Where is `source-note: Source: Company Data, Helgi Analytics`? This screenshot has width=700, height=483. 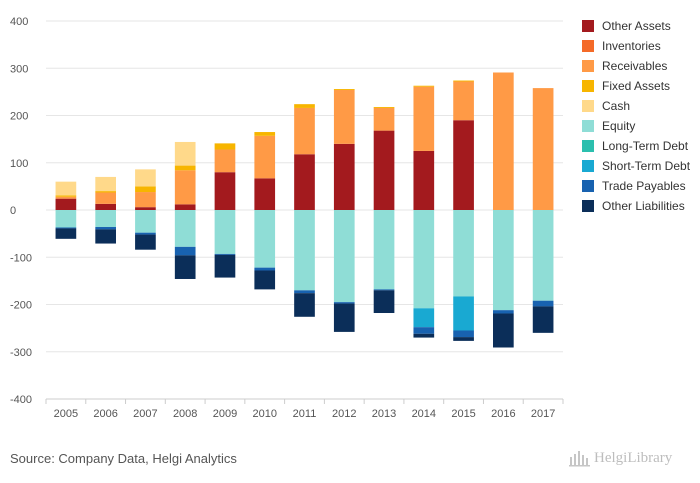 source-note: Source: Company Data, Helgi Analytics is located at coordinates (123, 458).